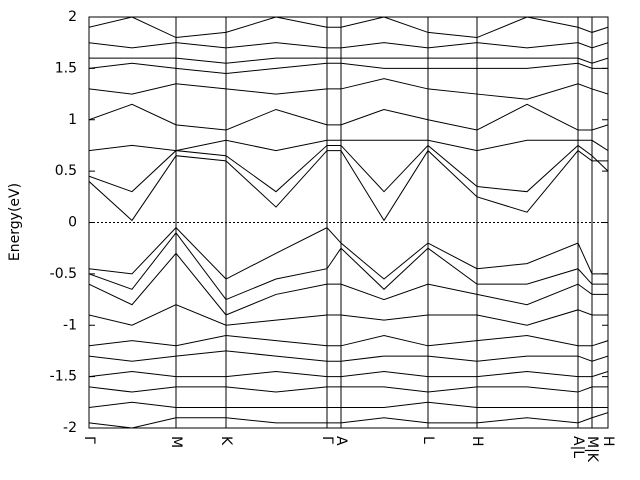 Image resolution: width=640 pixels, height=480 pixels. I want to click on y-tick-label: 1, so click(72, 120).